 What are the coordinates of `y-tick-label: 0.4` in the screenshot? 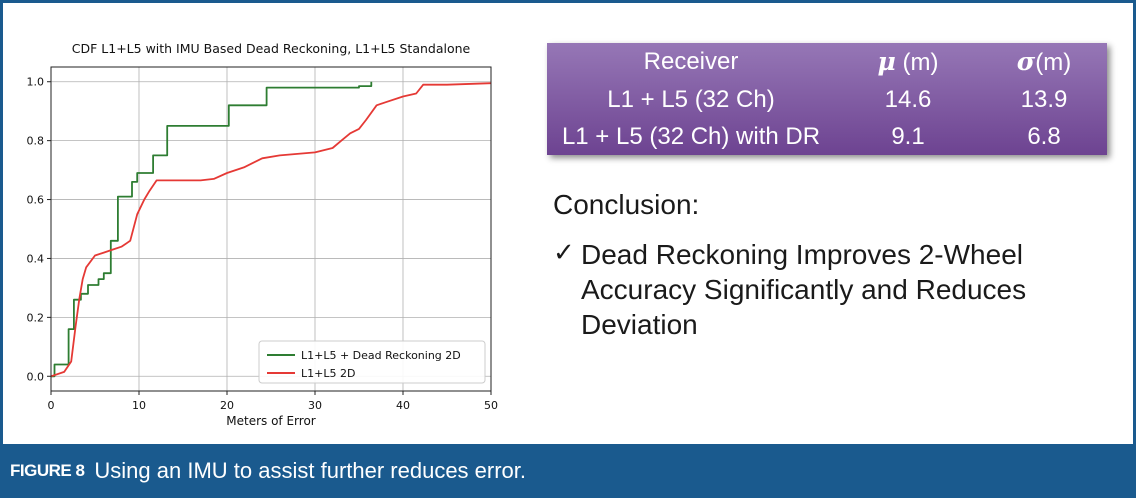 It's located at (36, 258).